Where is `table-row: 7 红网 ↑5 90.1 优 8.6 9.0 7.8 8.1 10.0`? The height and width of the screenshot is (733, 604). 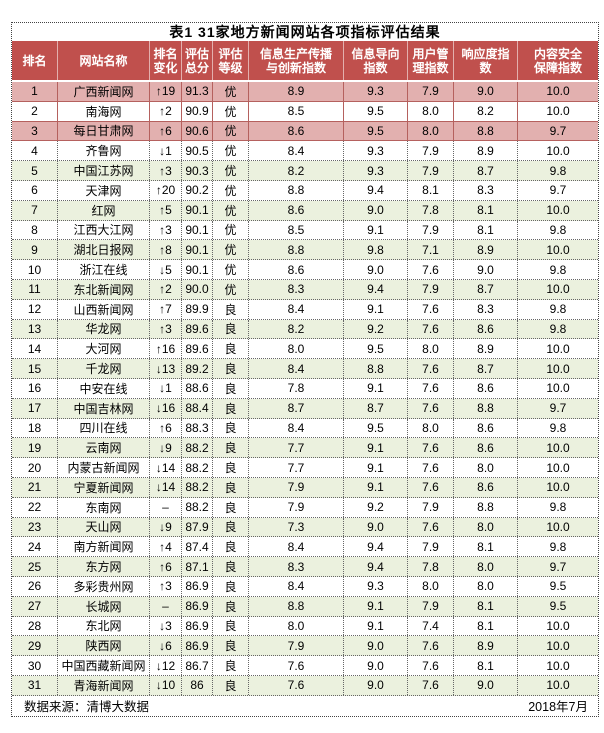 table-row: 7 红网 ↑5 90.1 优 8.6 9.0 7.8 8.1 10.0 is located at coordinates (305, 210).